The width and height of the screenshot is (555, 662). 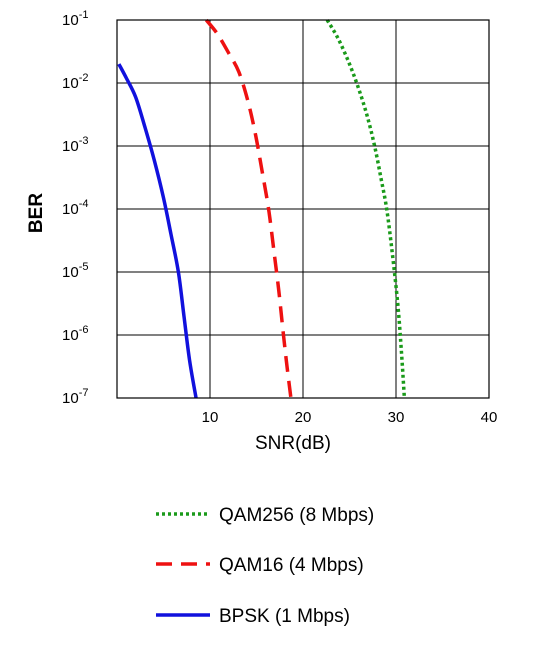 What do you see at coordinates (366, 209) in the screenshot?
I see `series-line-qam256` at bounding box center [366, 209].